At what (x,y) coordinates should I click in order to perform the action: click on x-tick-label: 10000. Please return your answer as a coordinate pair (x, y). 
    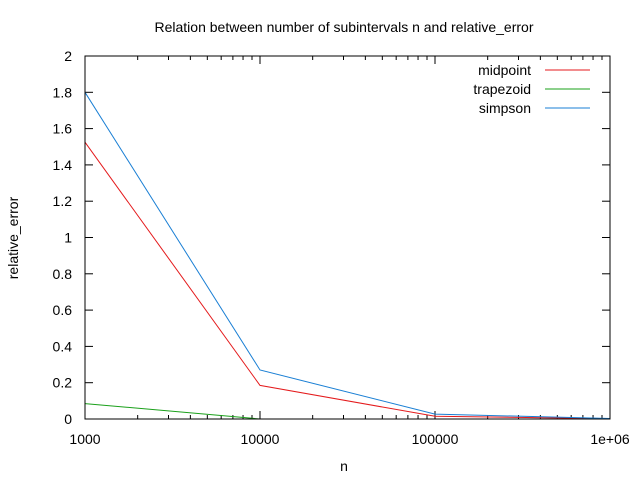
    Looking at the image, I should click on (260, 439).